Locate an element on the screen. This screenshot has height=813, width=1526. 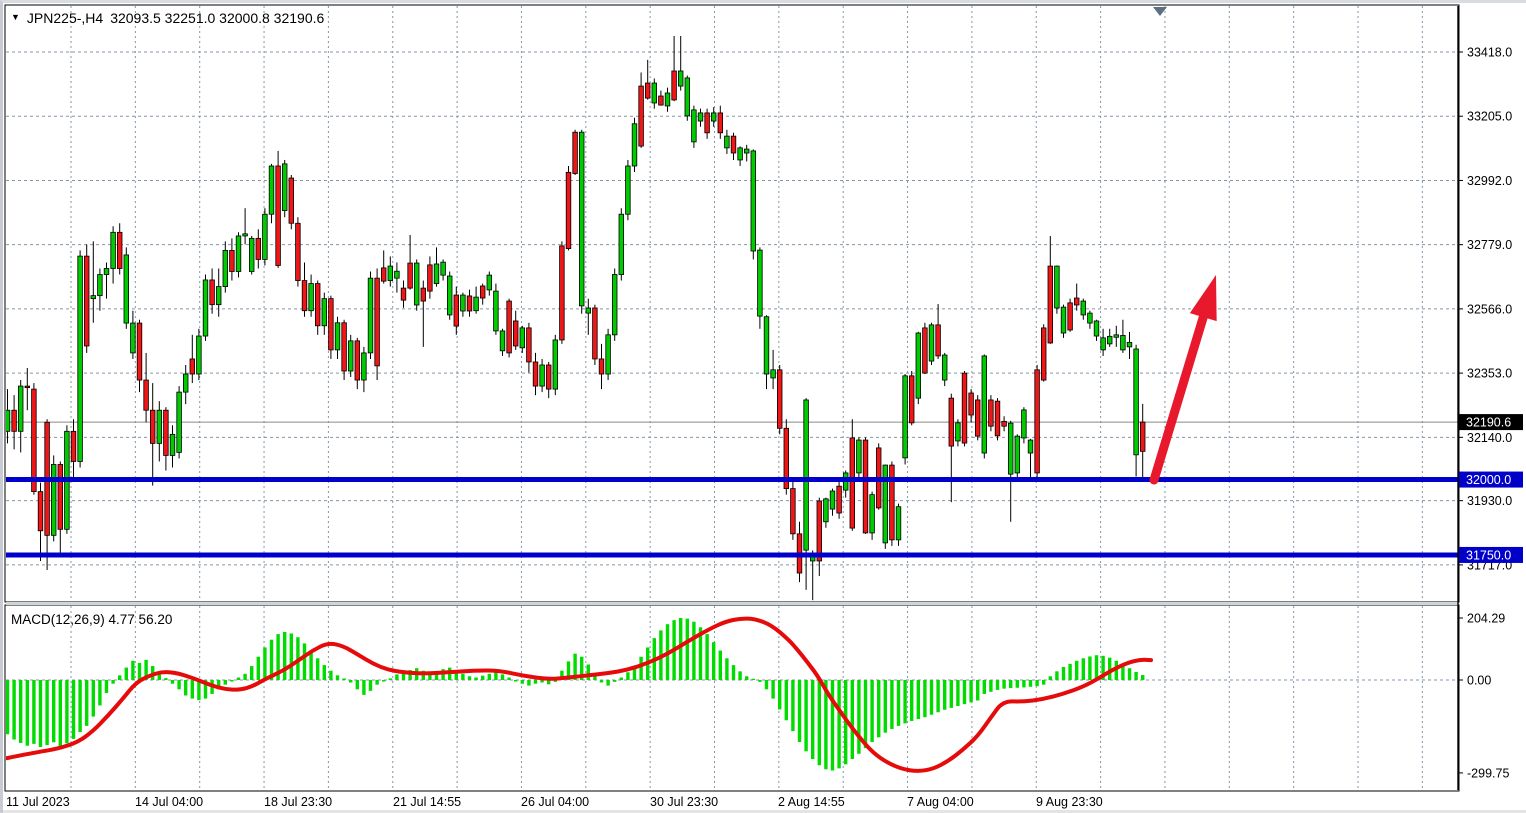
svg-text: 32566.0 is located at coordinates (1489, 309).